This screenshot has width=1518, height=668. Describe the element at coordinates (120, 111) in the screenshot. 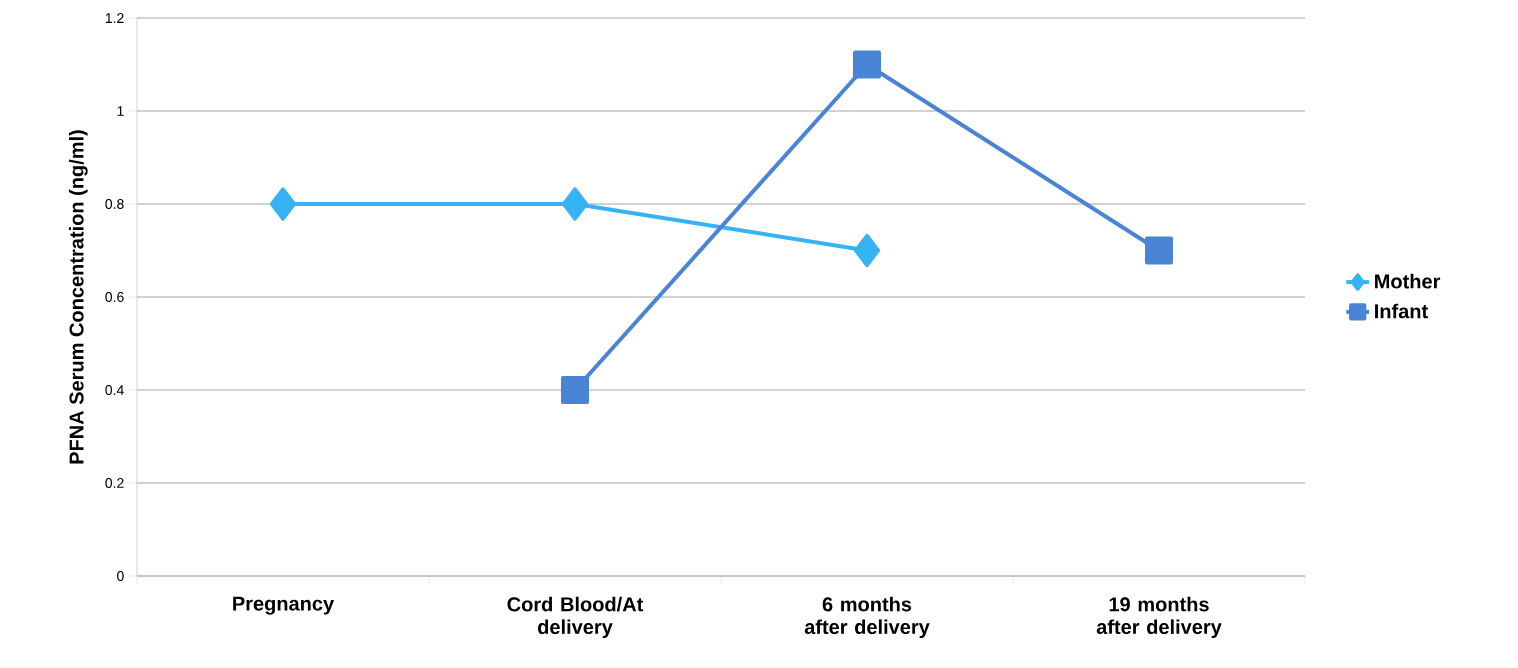

I see `y-tick-label: 1` at that location.